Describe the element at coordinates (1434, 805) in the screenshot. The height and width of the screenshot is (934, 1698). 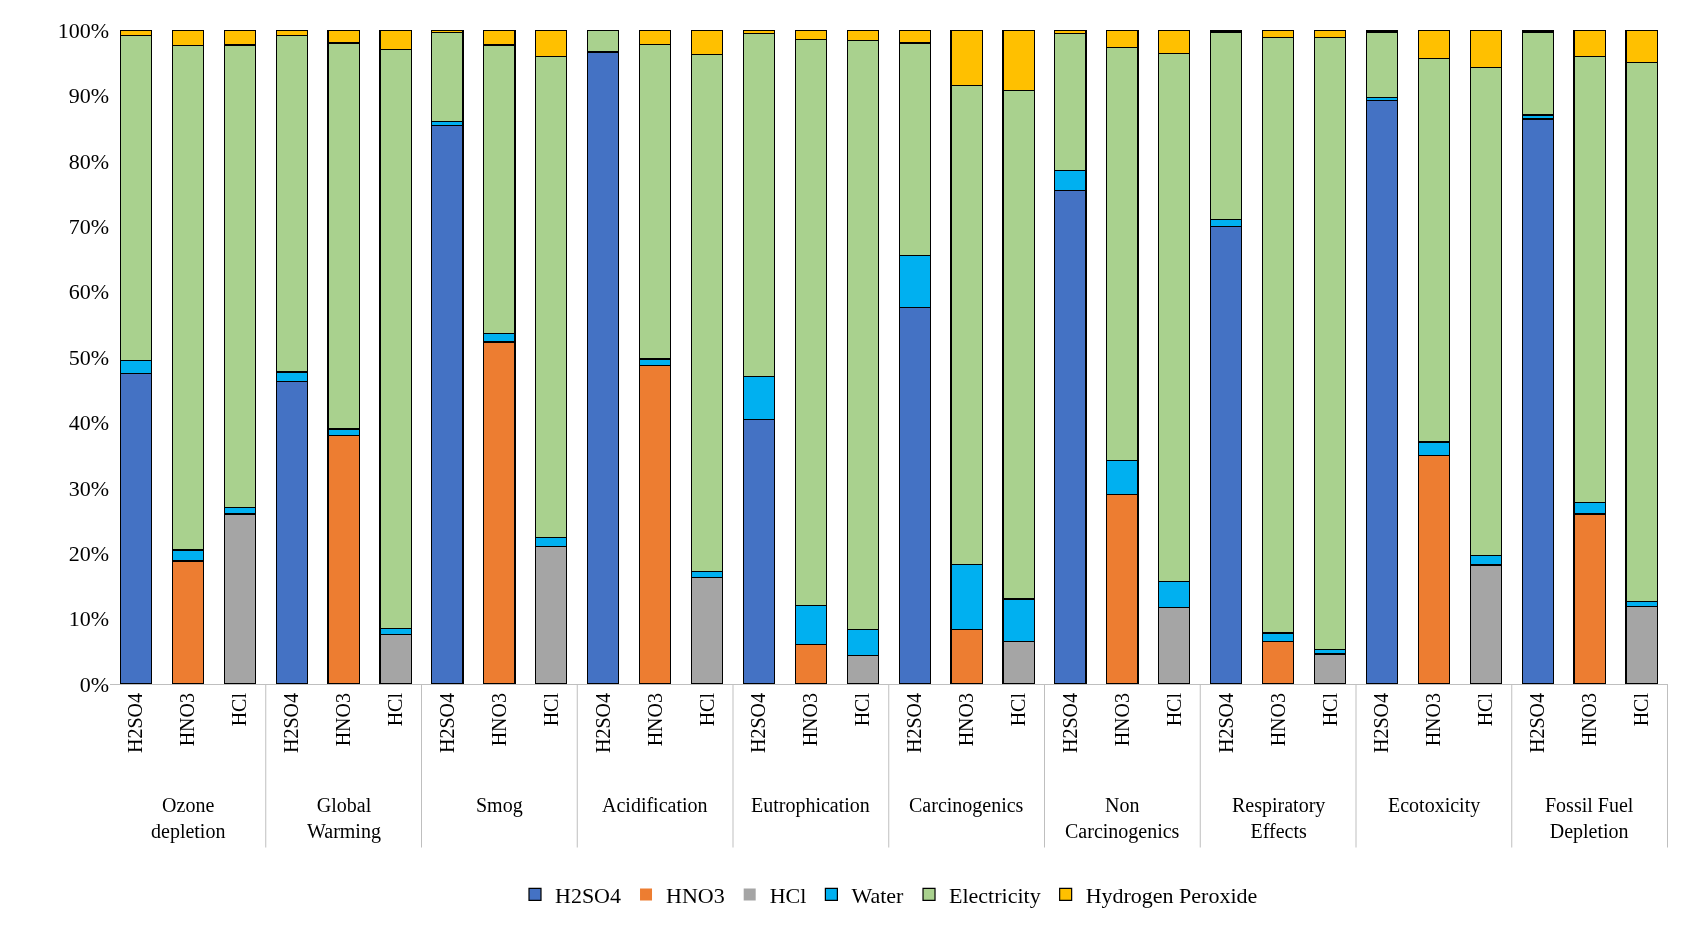
I see `text: Ecotoxicity` at that location.